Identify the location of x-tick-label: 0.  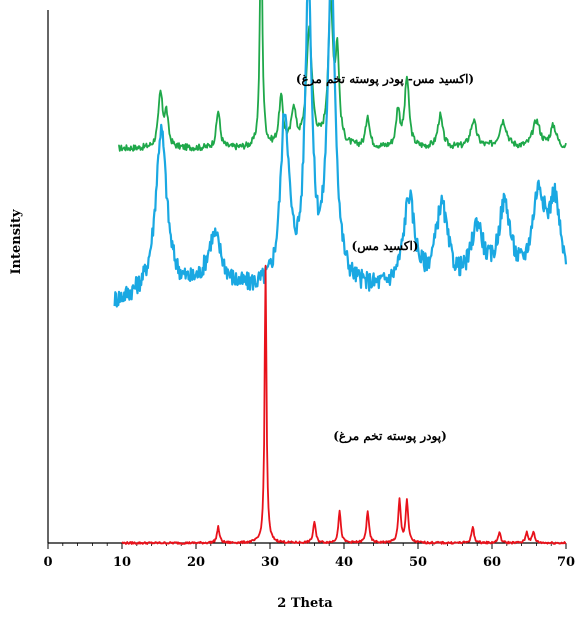
(47, 562).